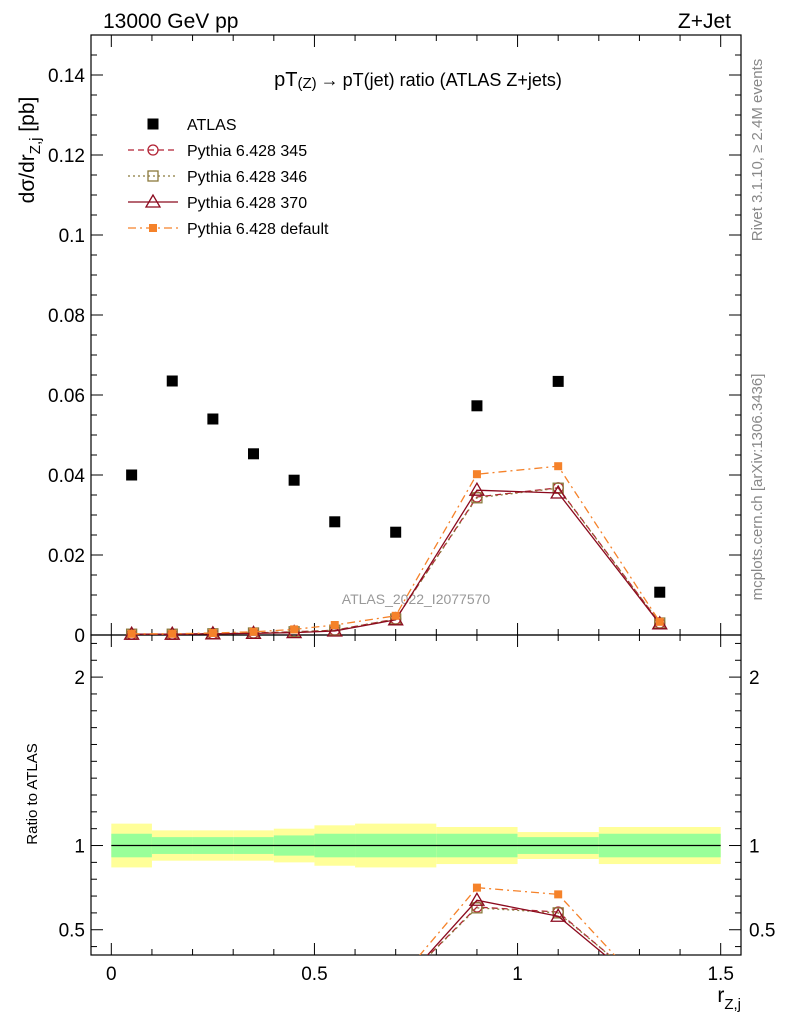 This screenshot has height=1024, width=786. I want to click on chart-title-arrow: →, so click(330, 80).